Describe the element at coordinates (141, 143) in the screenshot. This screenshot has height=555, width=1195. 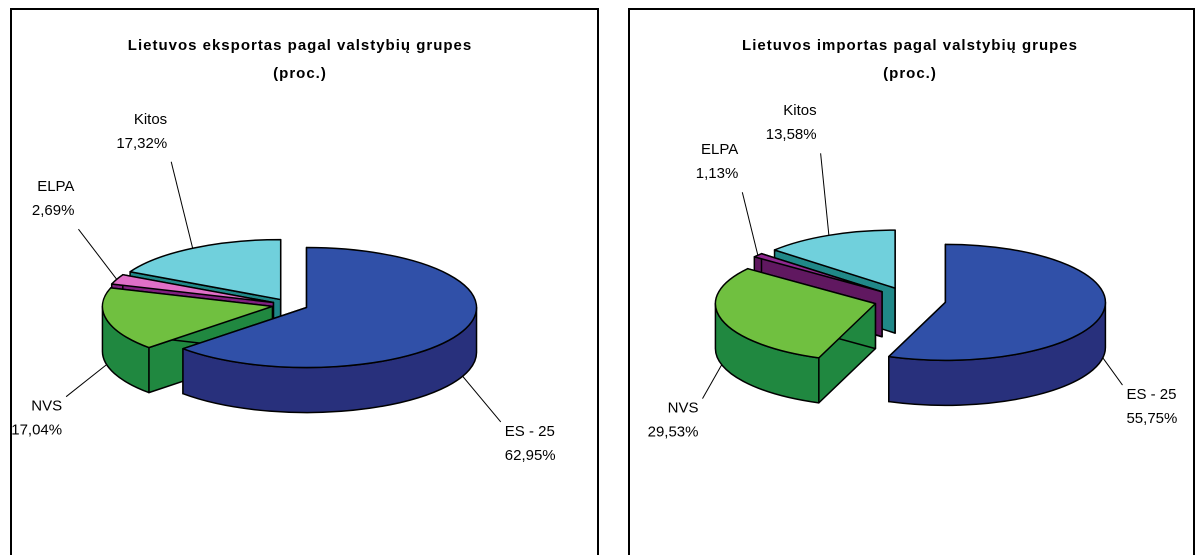
I see `slice-value-label: 17,32%` at that location.